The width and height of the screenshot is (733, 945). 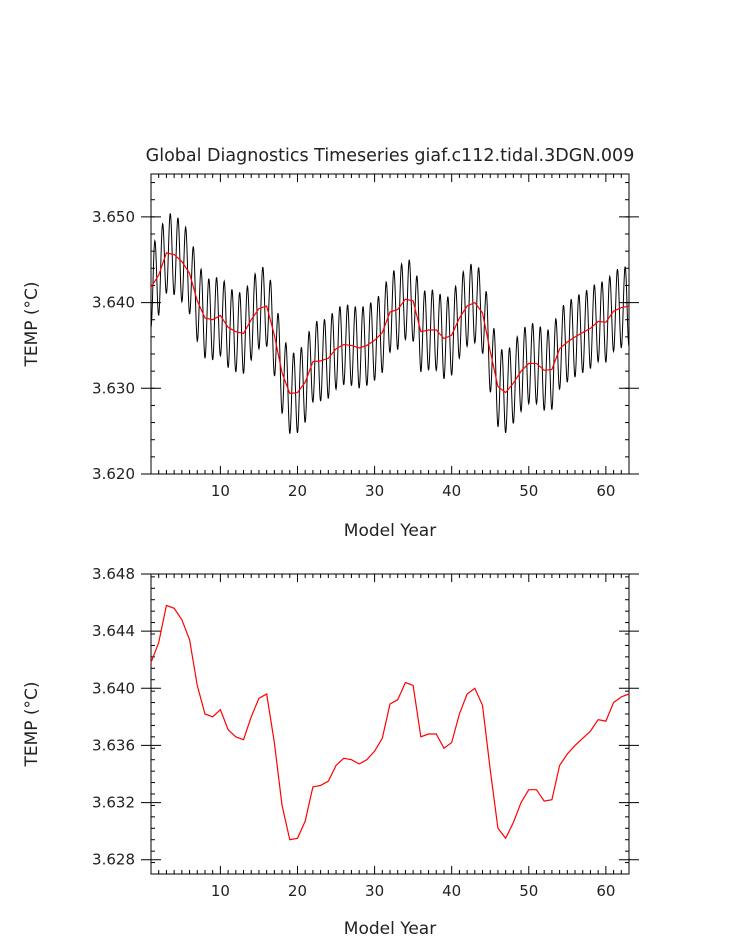 I want to click on y-tick-label: 3.644, so click(x=113, y=631).